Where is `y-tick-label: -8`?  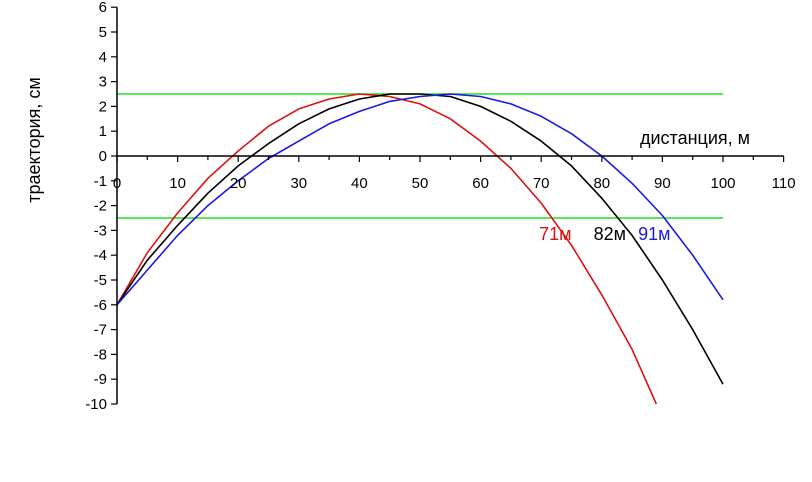 y-tick-label: -8 is located at coordinates (100, 354).